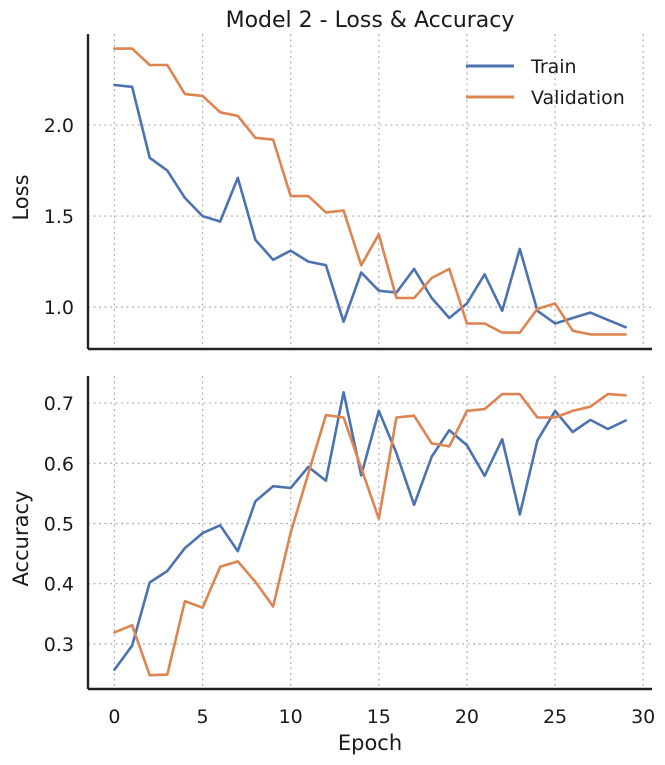 This screenshot has height=765, width=665. Describe the element at coordinates (578, 98) in the screenshot. I see `legend-label-validation: Validation` at that location.